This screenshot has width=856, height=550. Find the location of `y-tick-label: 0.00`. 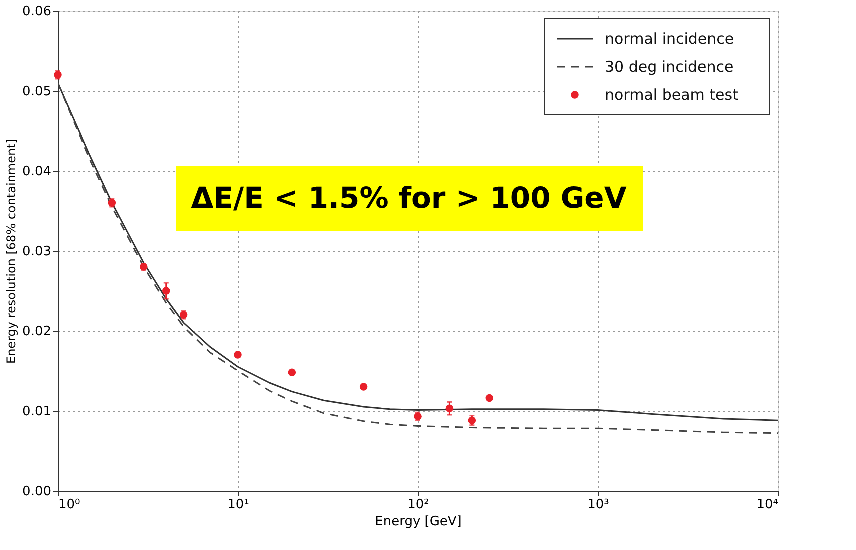

y-tick-label: 0.00 is located at coordinates (37, 492).